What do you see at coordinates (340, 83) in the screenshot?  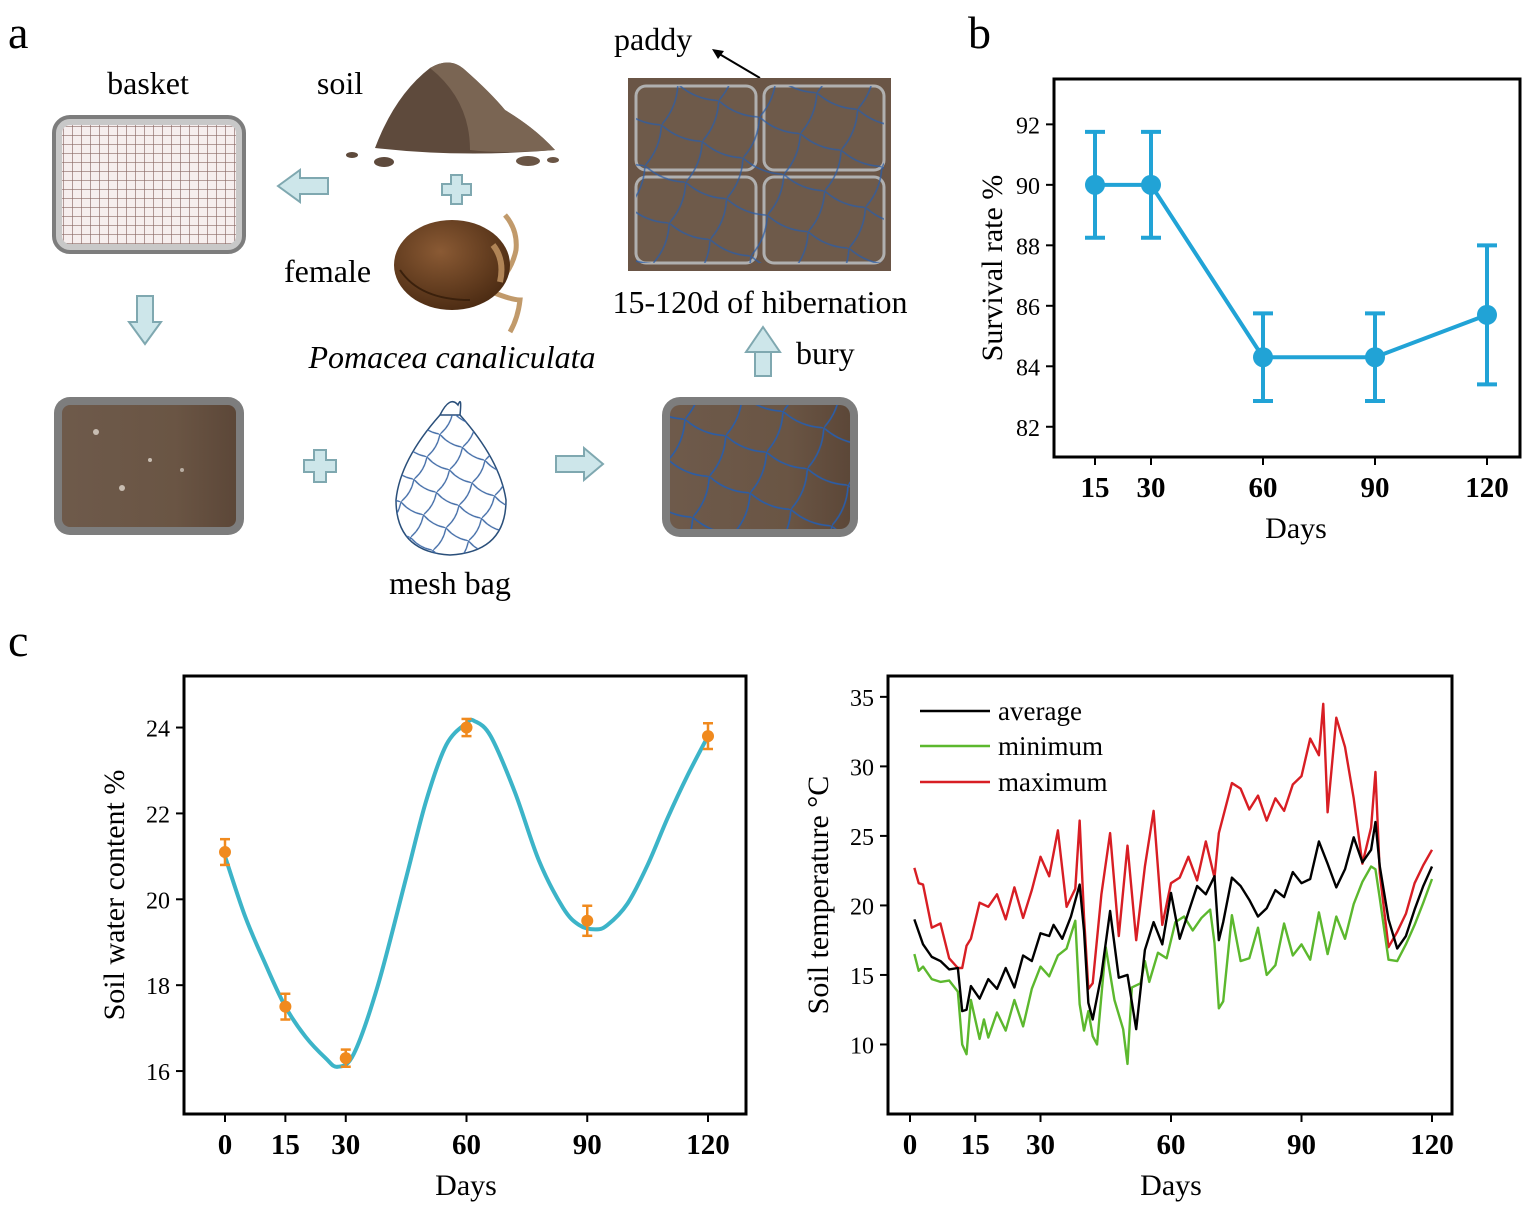 I see `soil-label: soil` at bounding box center [340, 83].